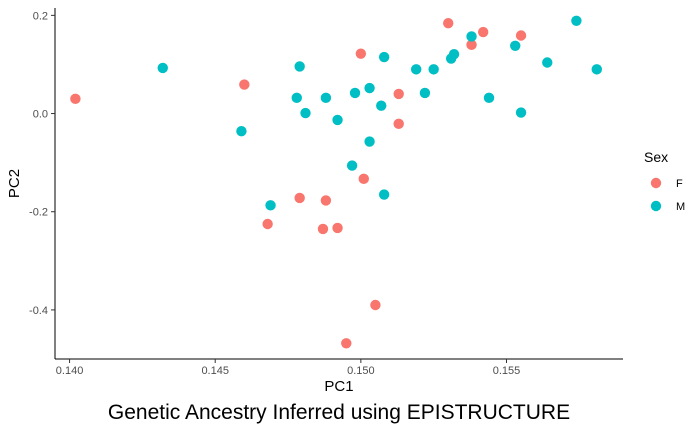 The image size is (700, 432). I want to click on x-tick-label: 0.140, so click(70, 371).